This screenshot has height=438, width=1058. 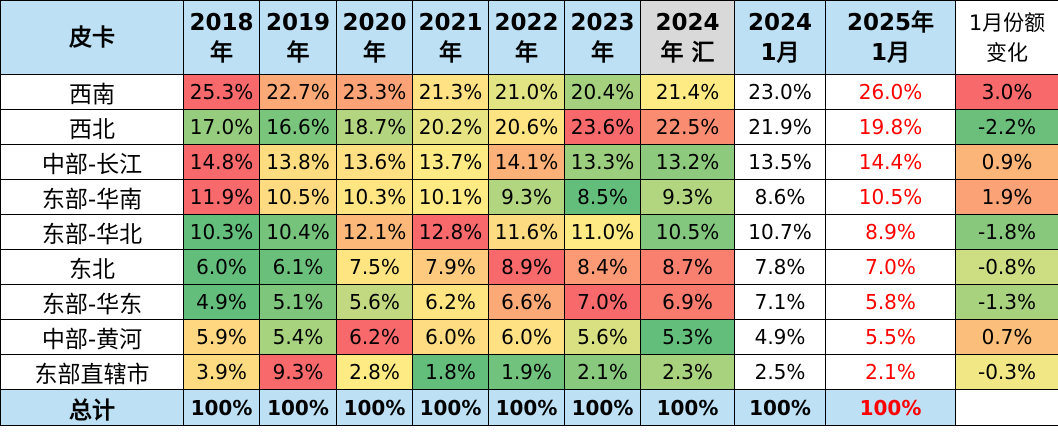 What do you see at coordinates (602, 162) in the screenshot?
I see `share-cell: 13.3%` at bounding box center [602, 162].